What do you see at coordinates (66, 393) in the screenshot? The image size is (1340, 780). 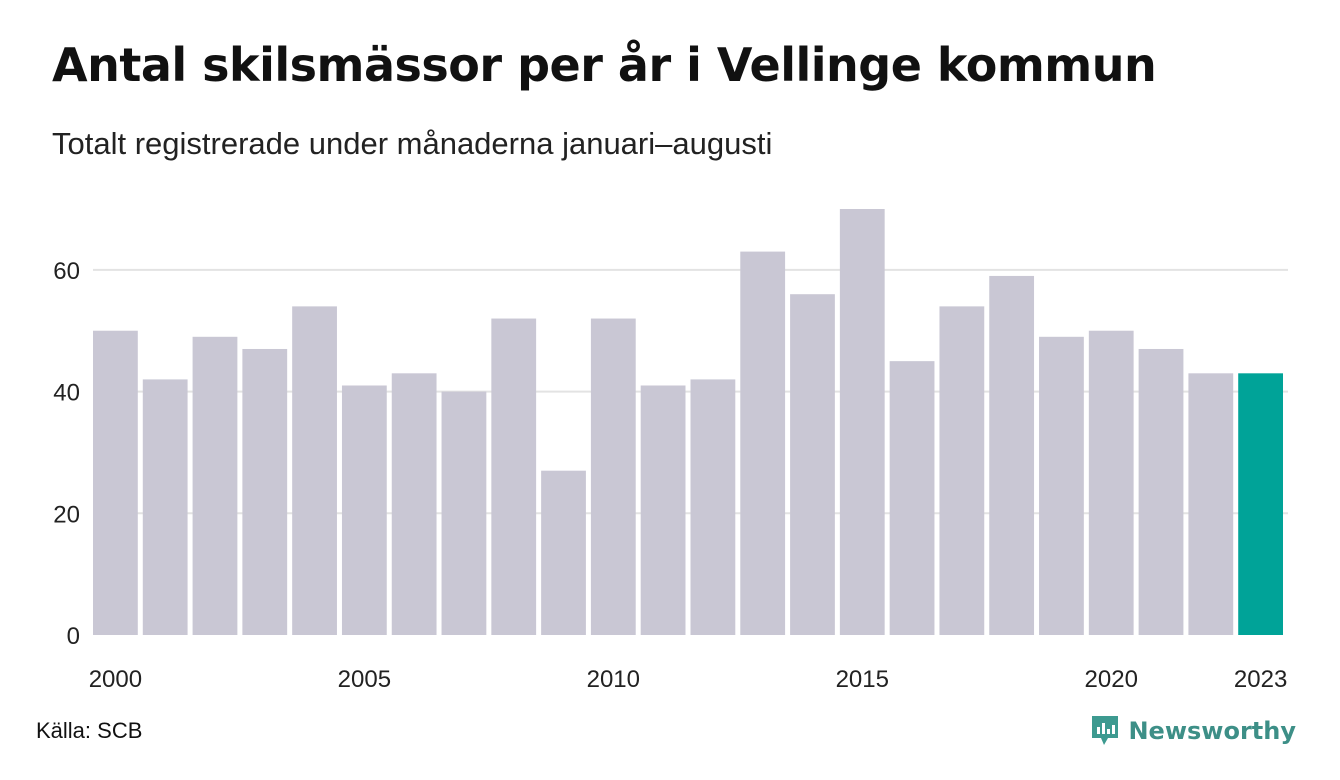 I see `y-tick-label: 40` at bounding box center [66, 393].